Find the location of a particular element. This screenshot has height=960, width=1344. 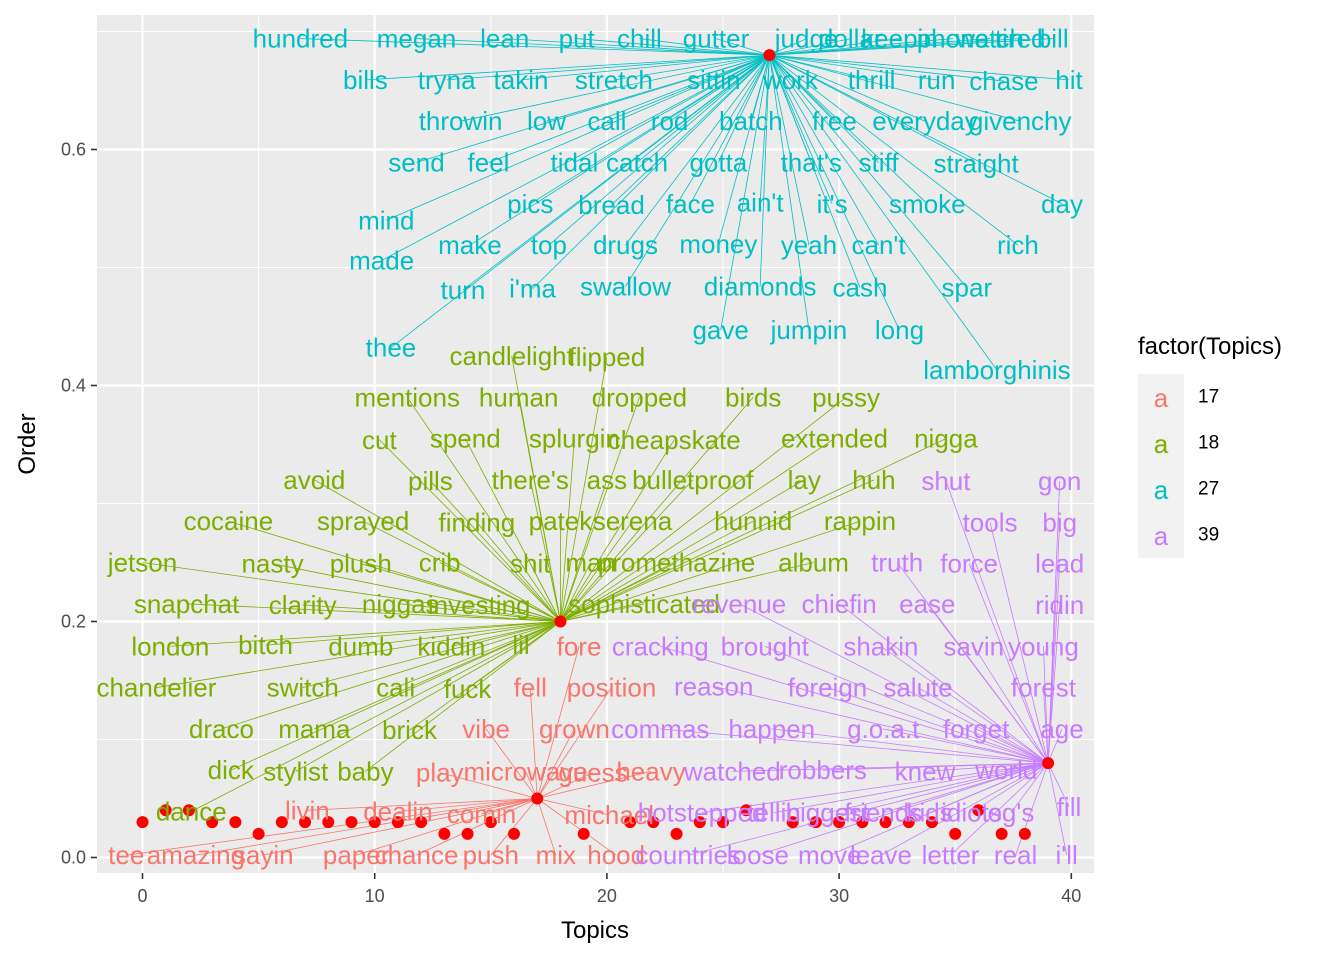

word-label: i'll is located at coordinates (1067, 855).